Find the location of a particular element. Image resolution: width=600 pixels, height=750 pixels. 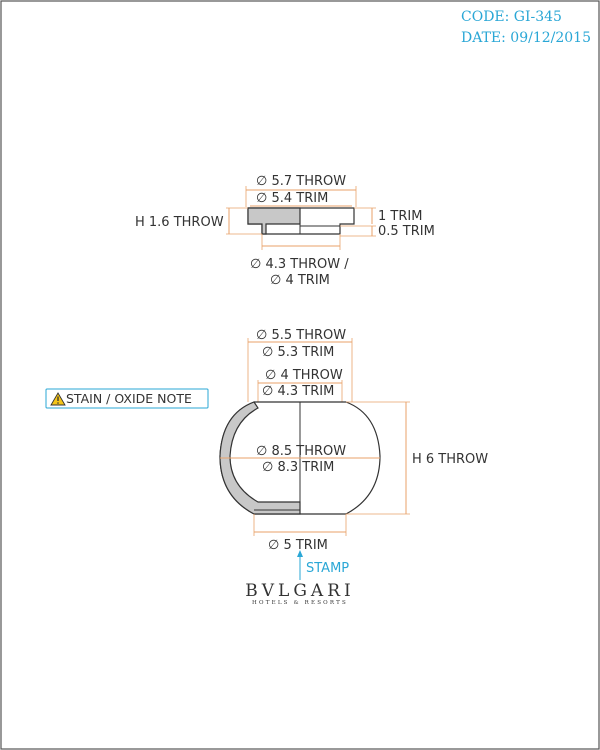

stamp-indicator: STAMP is located at coordinates (323, 565).